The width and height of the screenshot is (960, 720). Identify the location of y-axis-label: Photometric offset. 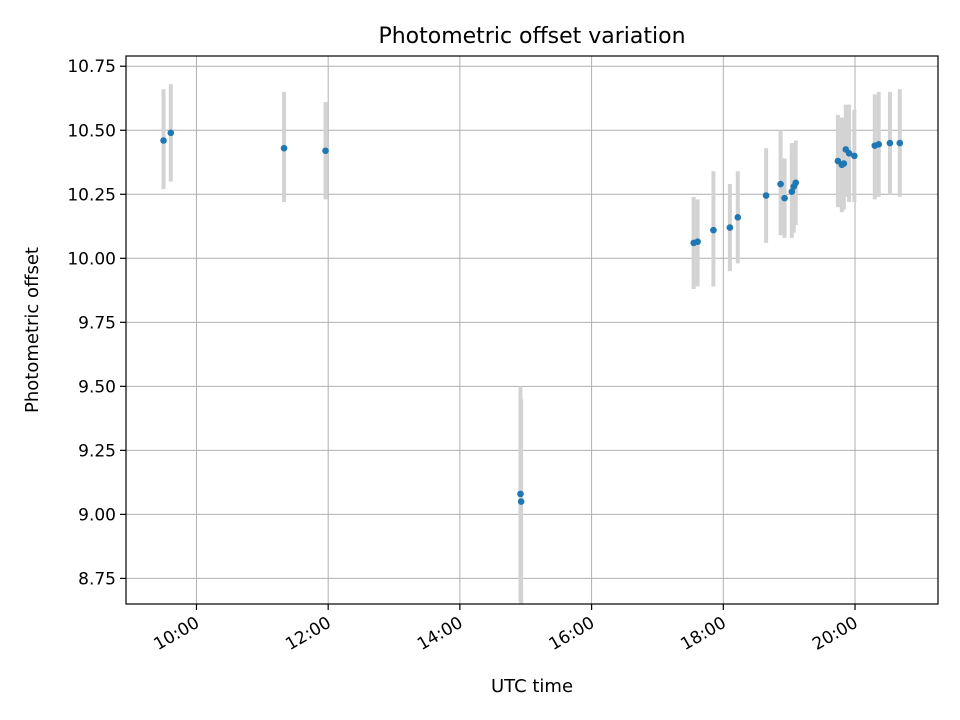
(32, 330).